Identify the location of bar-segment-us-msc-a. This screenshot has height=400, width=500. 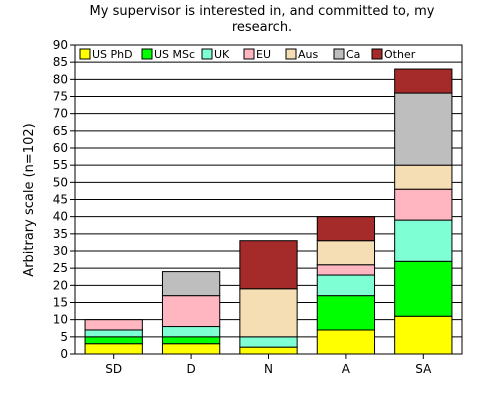
(346, 313).